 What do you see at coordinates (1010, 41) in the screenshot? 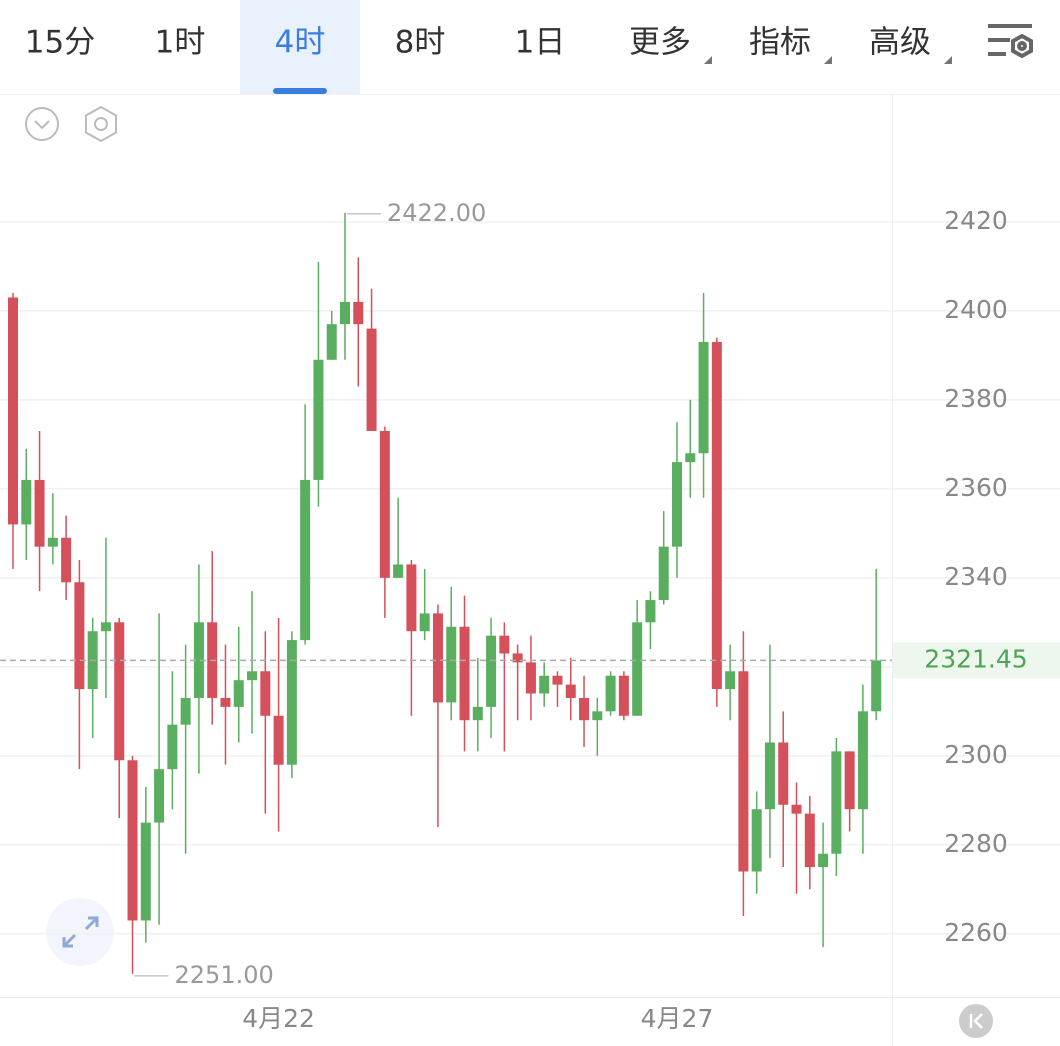
I see `settings-icon` at bounding box center [1010, 41].